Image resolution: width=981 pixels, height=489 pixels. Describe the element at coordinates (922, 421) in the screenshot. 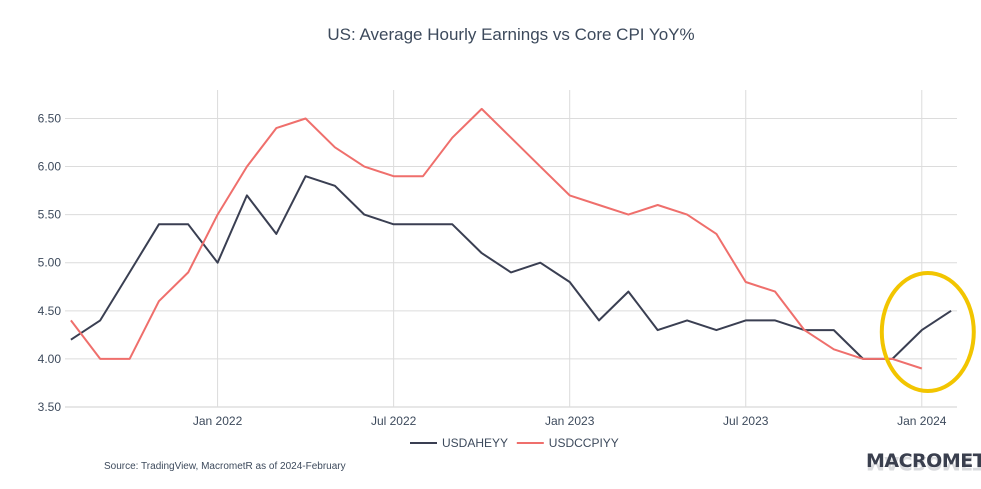

I see `x-tick-label: Jan 2024` at that location.